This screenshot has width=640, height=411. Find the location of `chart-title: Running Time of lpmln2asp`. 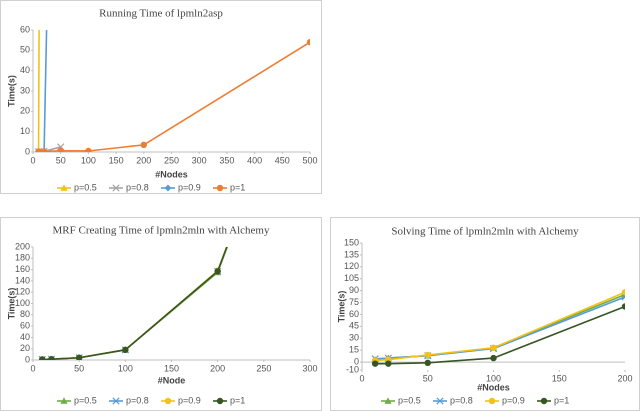

chart-title: Running Time of lpmln2asp is located at coordinates (161, 14).